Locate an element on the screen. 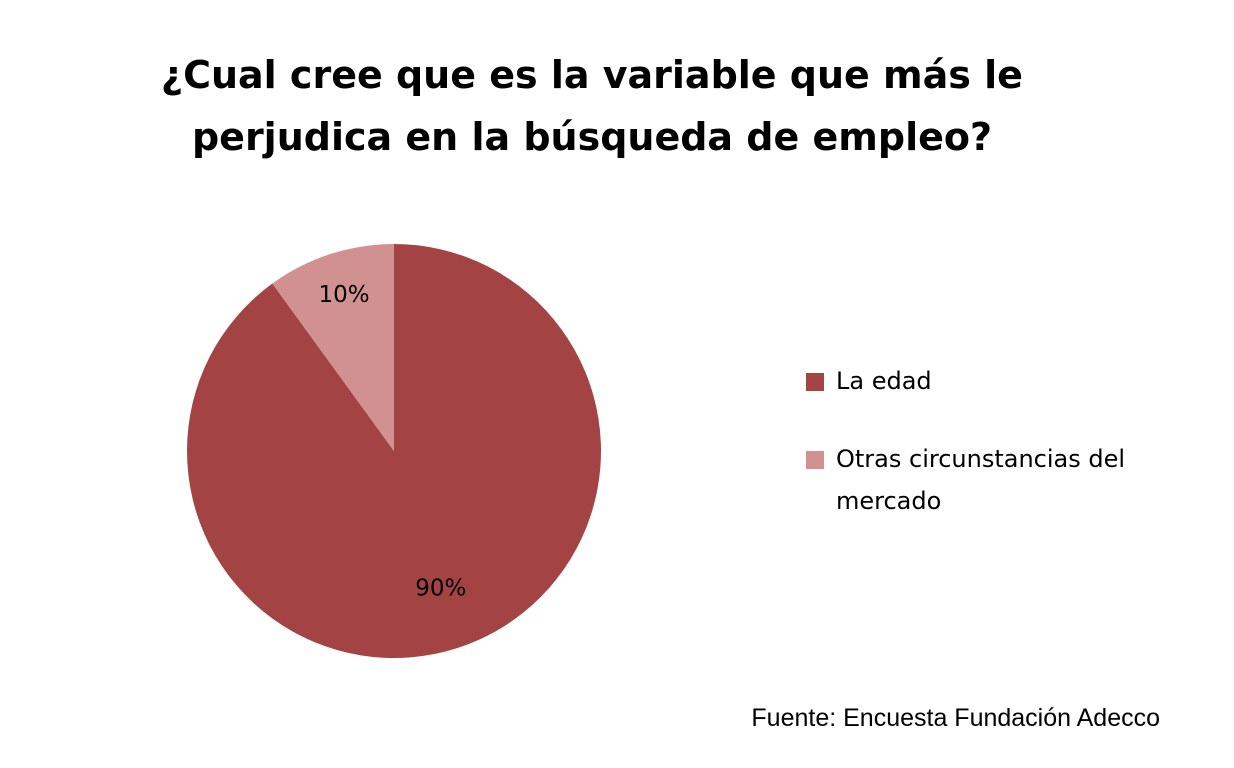  legend-label-otras-circunstancias: Otras circunstancias del mercado is located at coordinates (981, 480).